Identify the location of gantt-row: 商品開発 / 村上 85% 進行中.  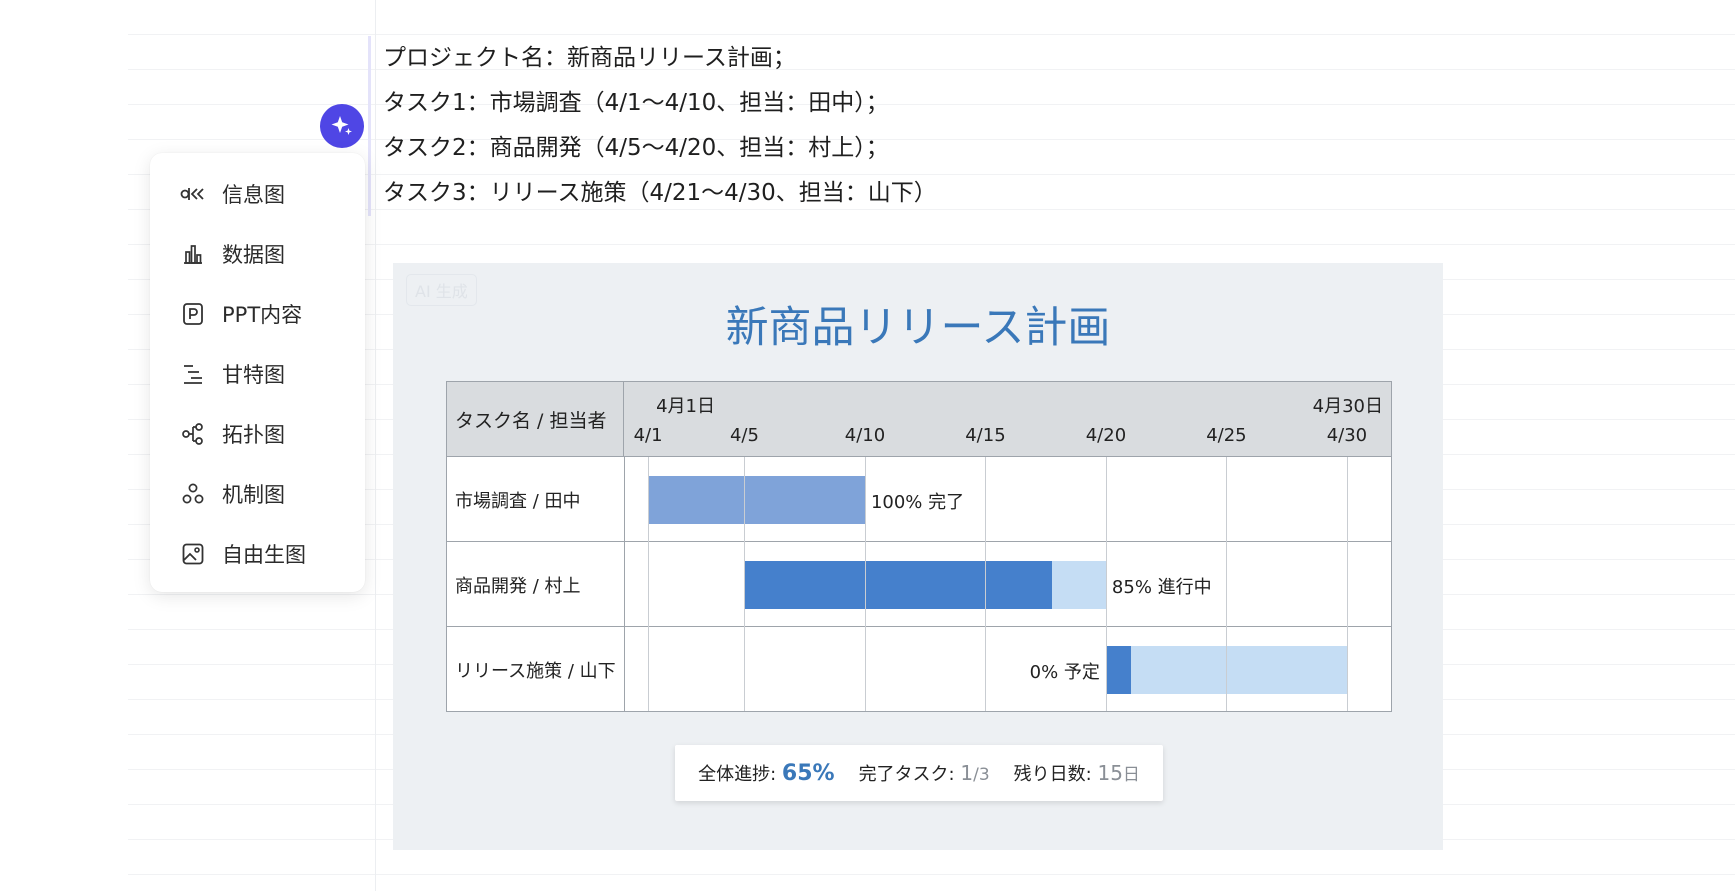
(919, 584).